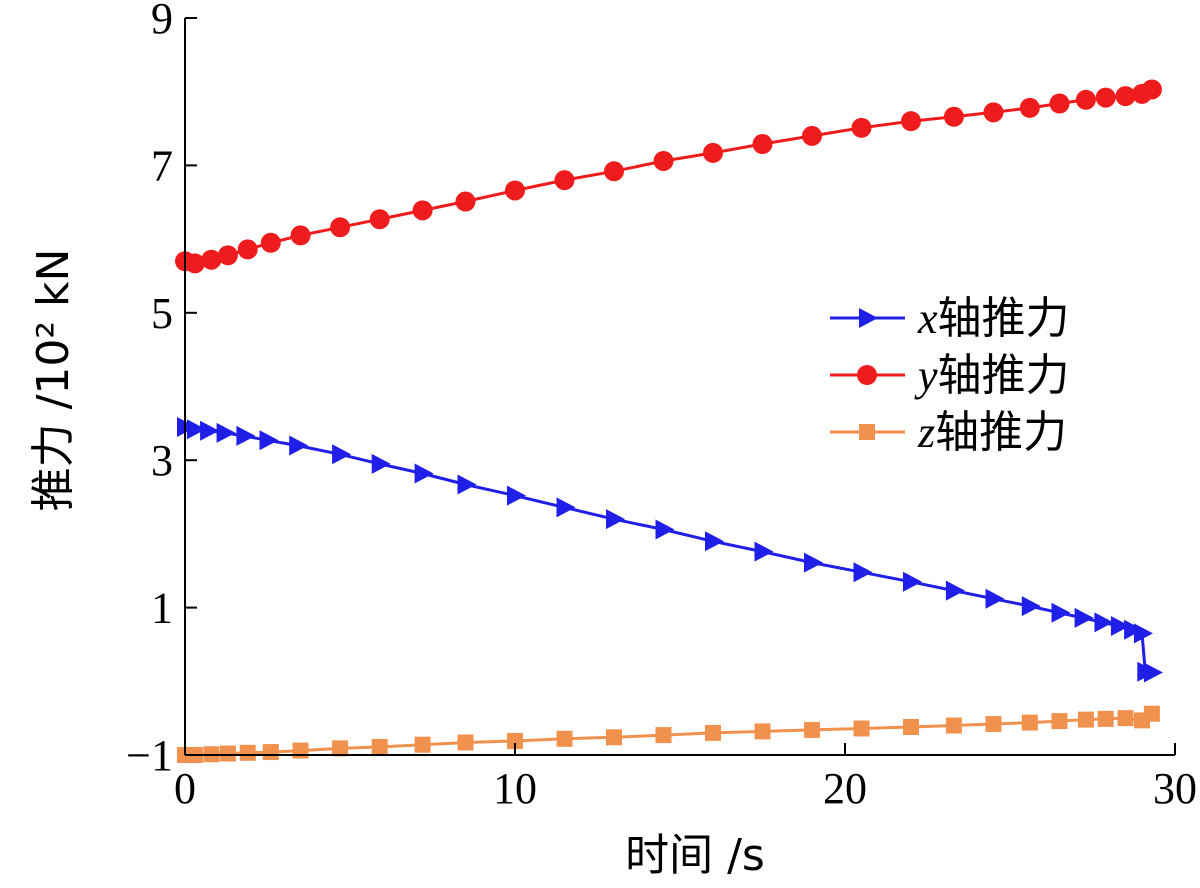 Image resolution: width=1200 pixels, height=888 pixels. What do you see at coordinates (162, 460) in the screenshot?
I see `y-tick-label: 3` at bounding box center [162, 460].